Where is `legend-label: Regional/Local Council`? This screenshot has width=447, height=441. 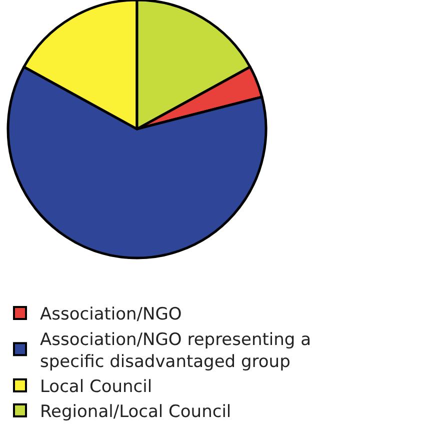 legend-label: Regional/Local Council is located at coordinates (136, 412).